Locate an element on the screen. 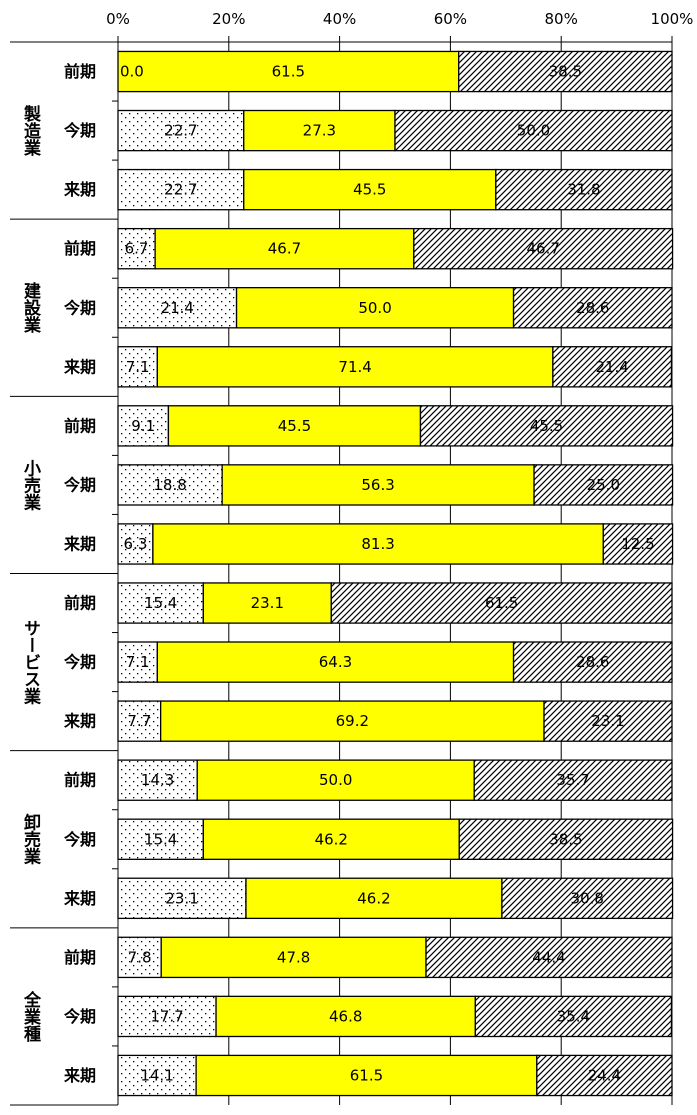 The image size is (697, 1115). group-label: 全業種 is located at coordinates (31, 1016).